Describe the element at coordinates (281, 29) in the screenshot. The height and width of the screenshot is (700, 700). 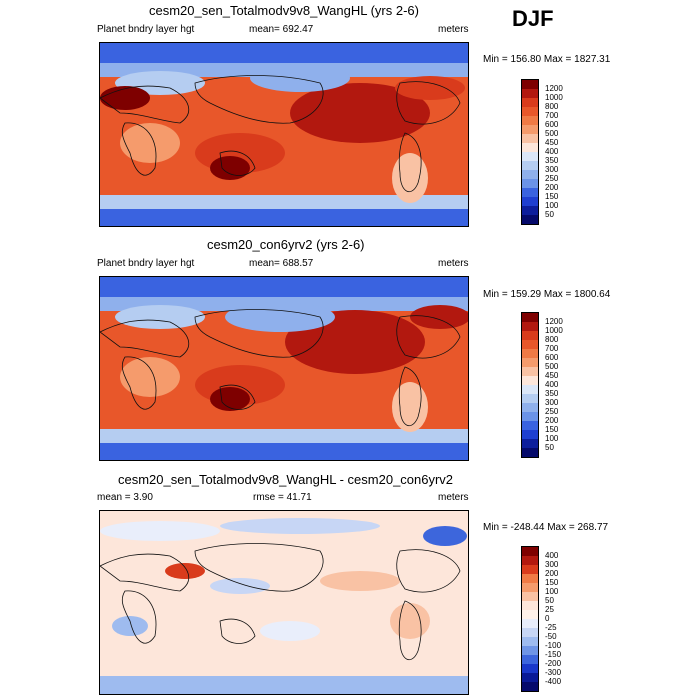
I see `panel1-mean: mean= 692.47` at that location.